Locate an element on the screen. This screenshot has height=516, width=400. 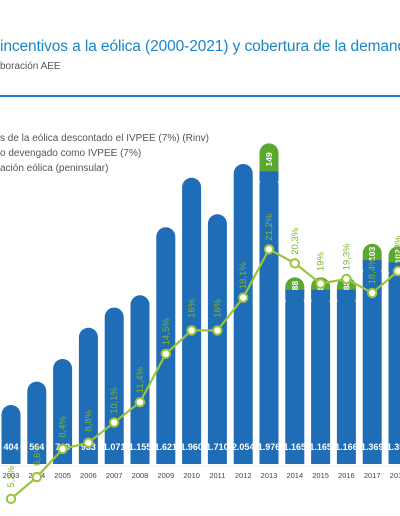
ivpee-value-label-2018: 102 is located at coordinates (396, 256).